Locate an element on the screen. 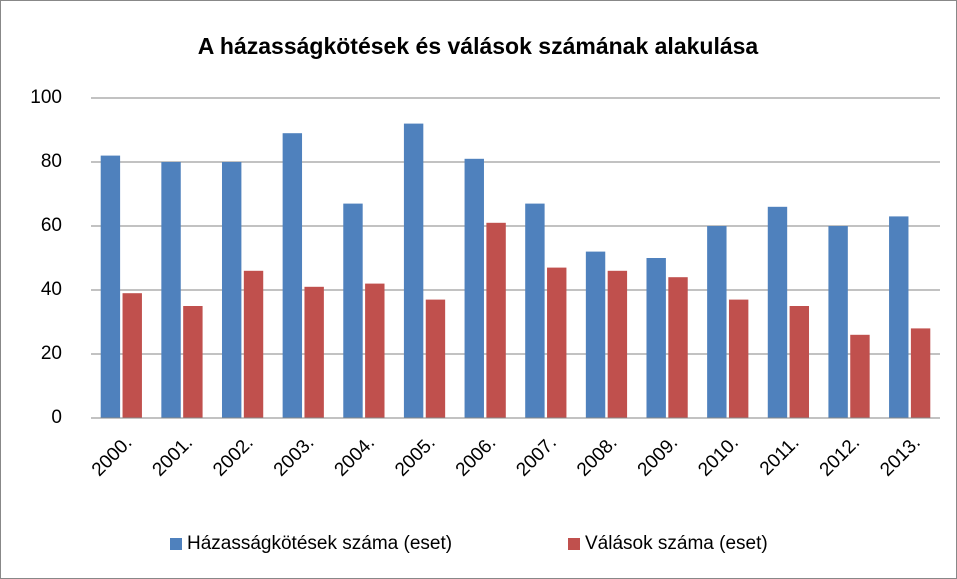 Image resolution: width=957 pixels, height=579 pixels. y-tick-label: 100 is located at coordinates (46, 97).